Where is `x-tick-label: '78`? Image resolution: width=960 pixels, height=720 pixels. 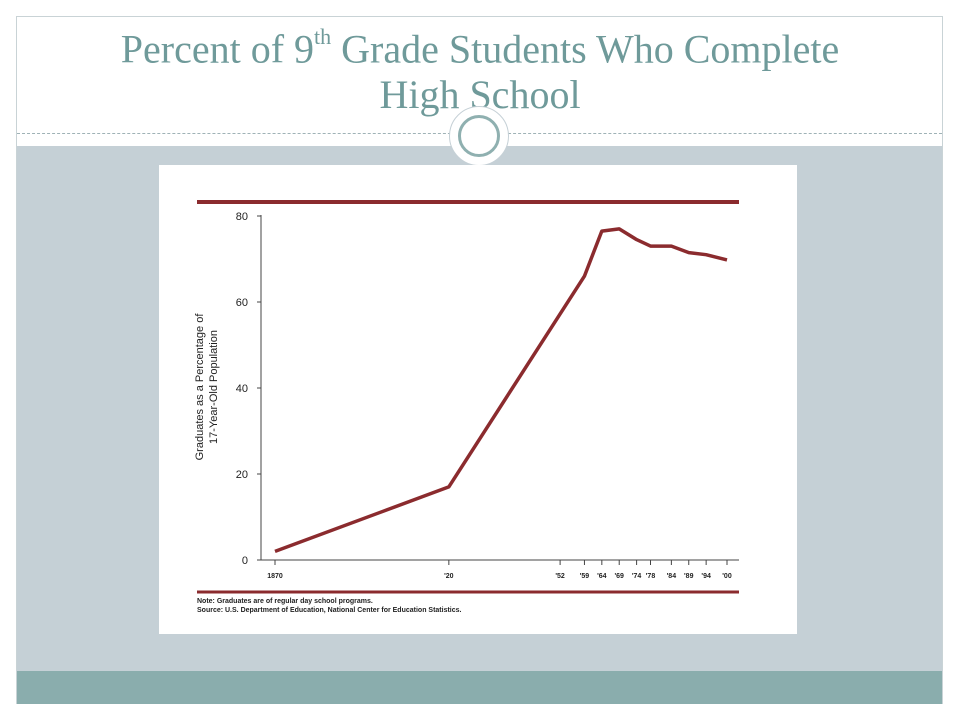
x-tick-label: '78 is located at coordinates (651, 576).